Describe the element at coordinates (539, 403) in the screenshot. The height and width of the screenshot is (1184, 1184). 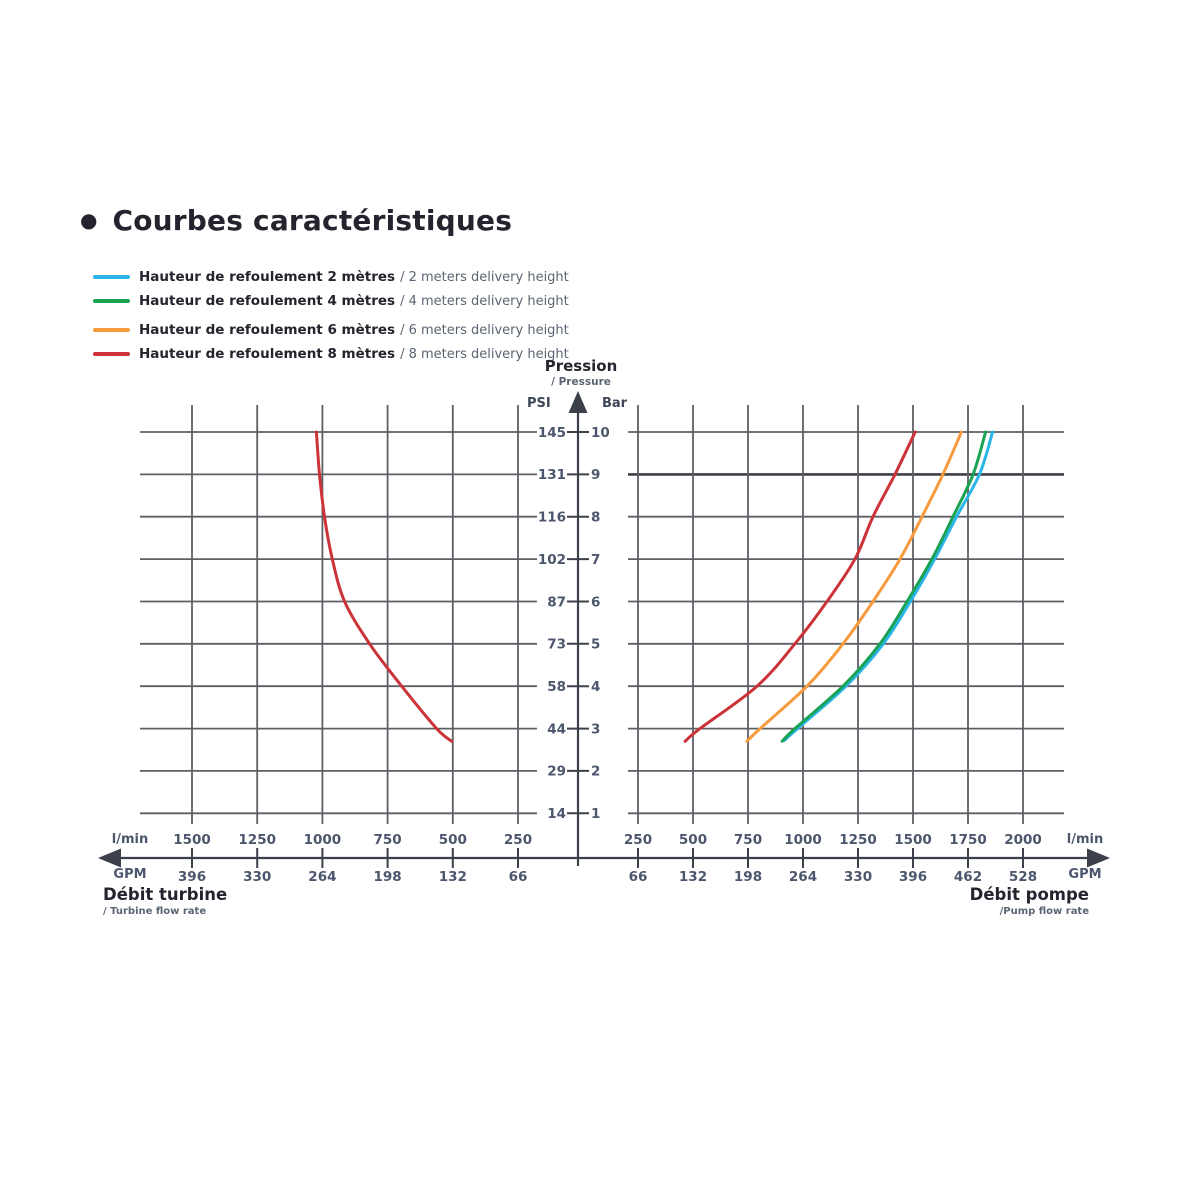
I see `psi-unit-label: PSI` at that location.